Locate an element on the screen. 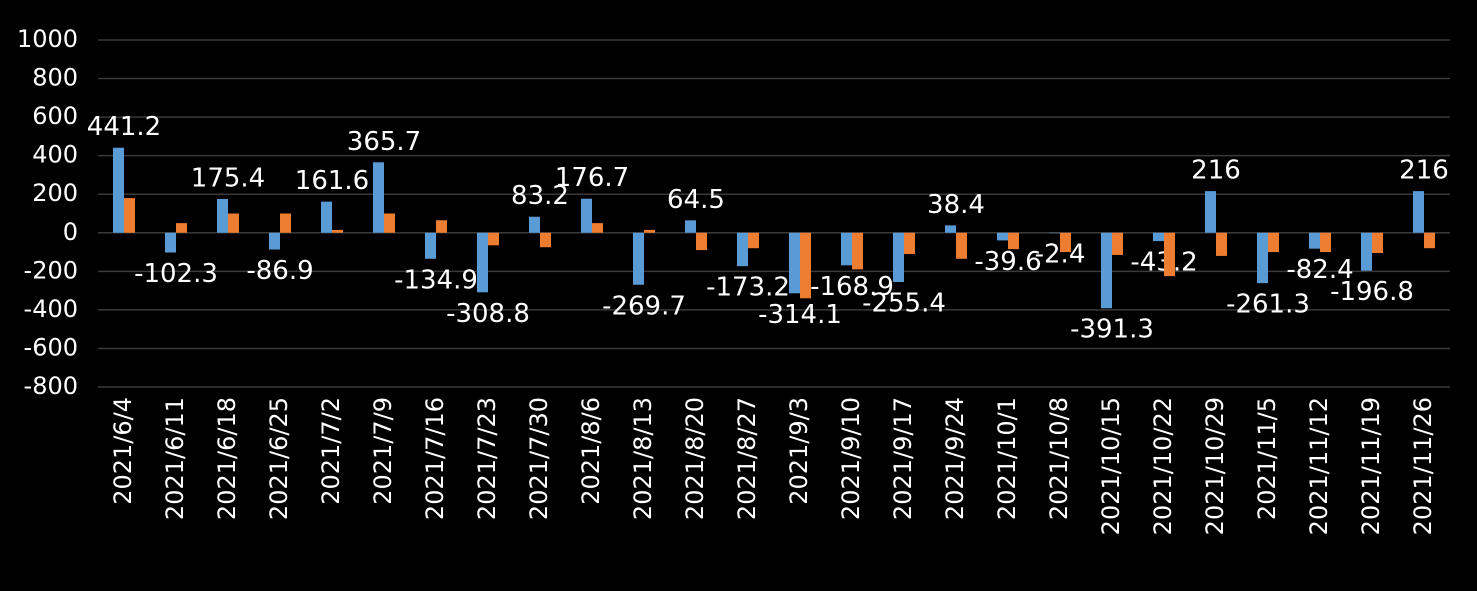  data-label: -86.9 is located at coordinates (279, 271).